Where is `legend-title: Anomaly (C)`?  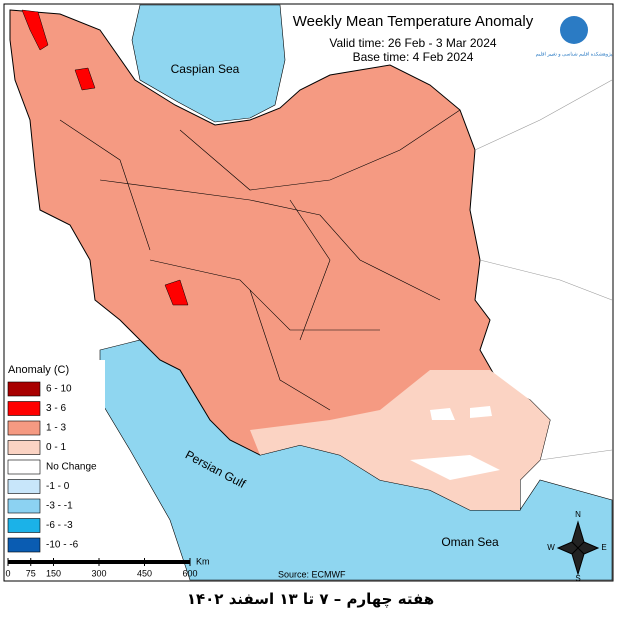
legend-title: Anomaly (C) is located at coordinates (38, 370).